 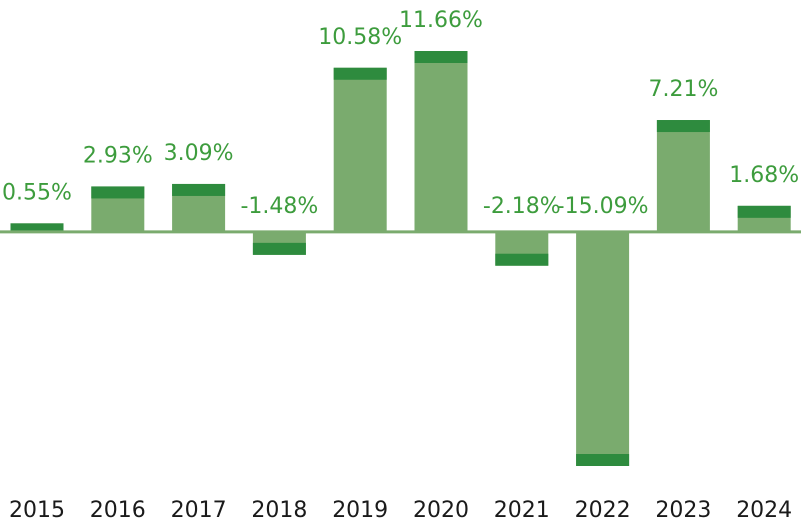 What do you see at coordinates (764, 510) in the screenshot?
I see `x-tick-label: 2024` at bounding box center [764, 510].